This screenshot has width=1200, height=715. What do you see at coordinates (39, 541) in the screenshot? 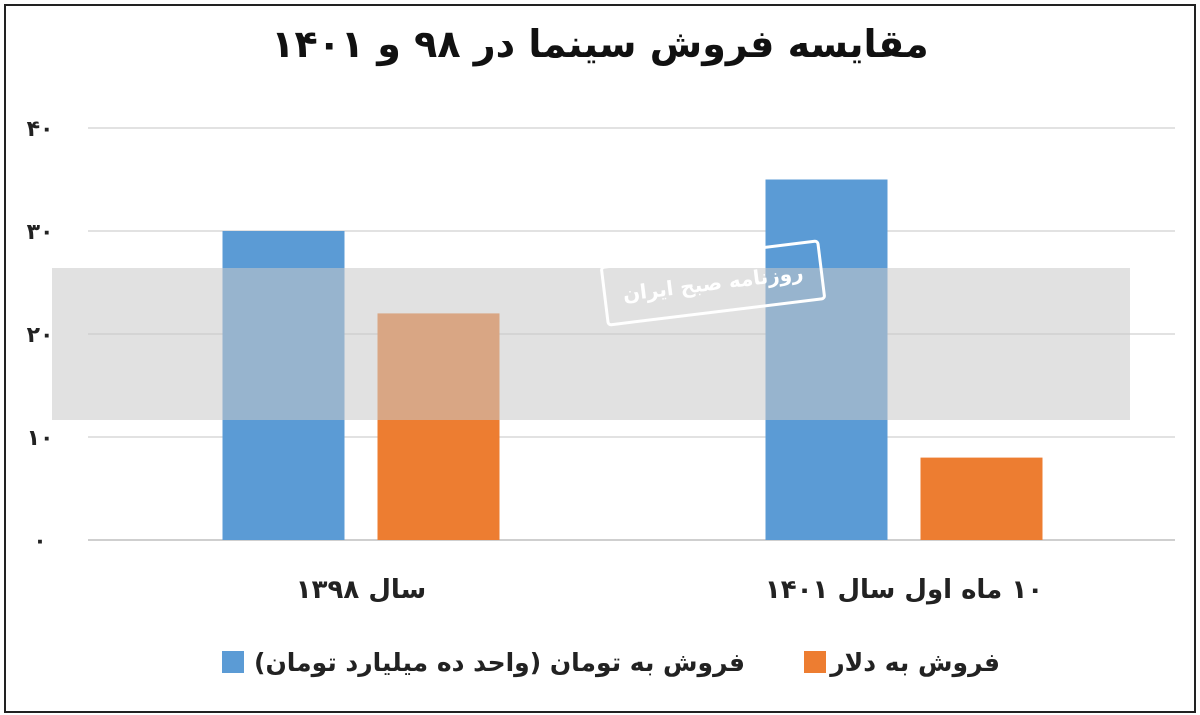
I see `y-tick-label: ۰` at bounding box center [39, 541].